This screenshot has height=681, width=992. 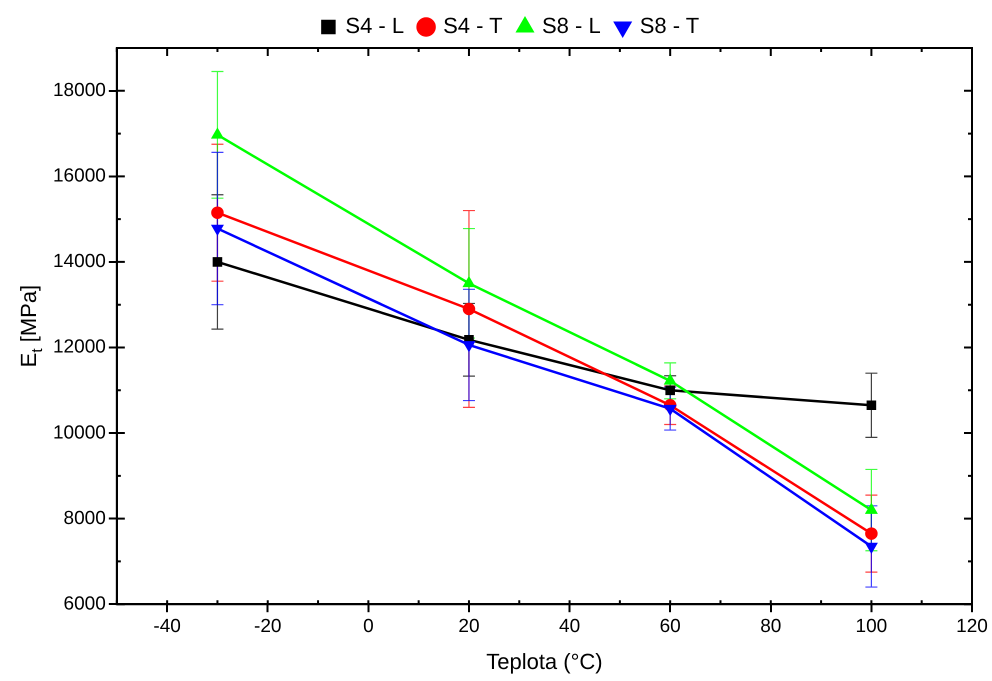 What do you see at coordinates (268, 626) in the screenshot?
I see `x-tick-label: -20` at bounding box center [268, 626].